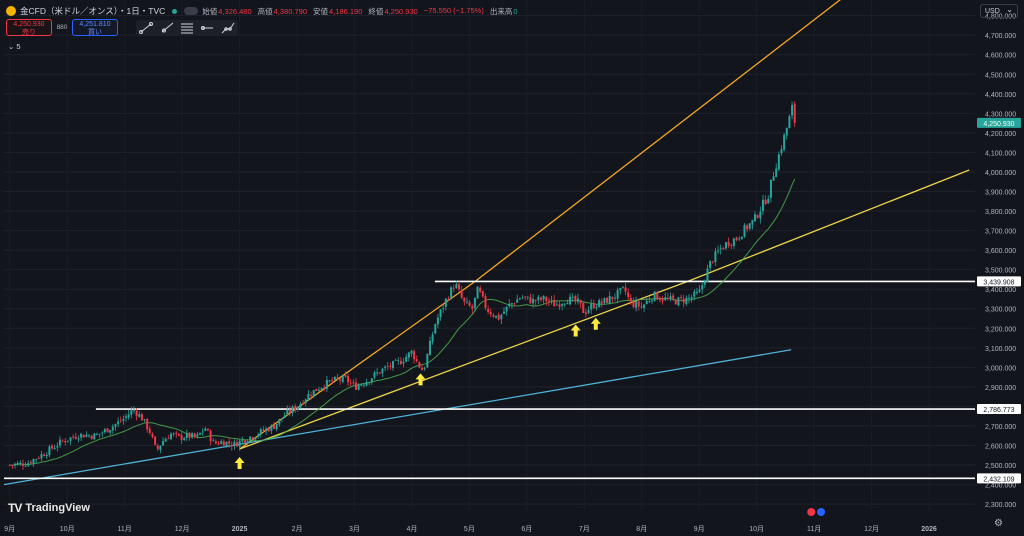 Image resolution: width=1024 pixels, height=536 pixels. Describe the element at coordinates (14, 46) in the screenshot. I see `collapse-indicators-toggle: ⌄ 5` at that location.